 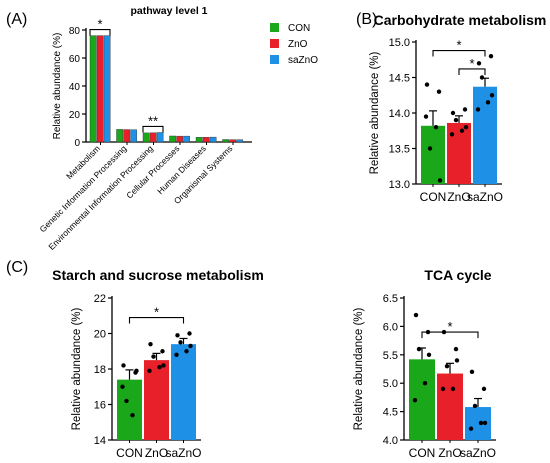 I want to click on y-tick-label: 6.0, so click(x=390, y=327).